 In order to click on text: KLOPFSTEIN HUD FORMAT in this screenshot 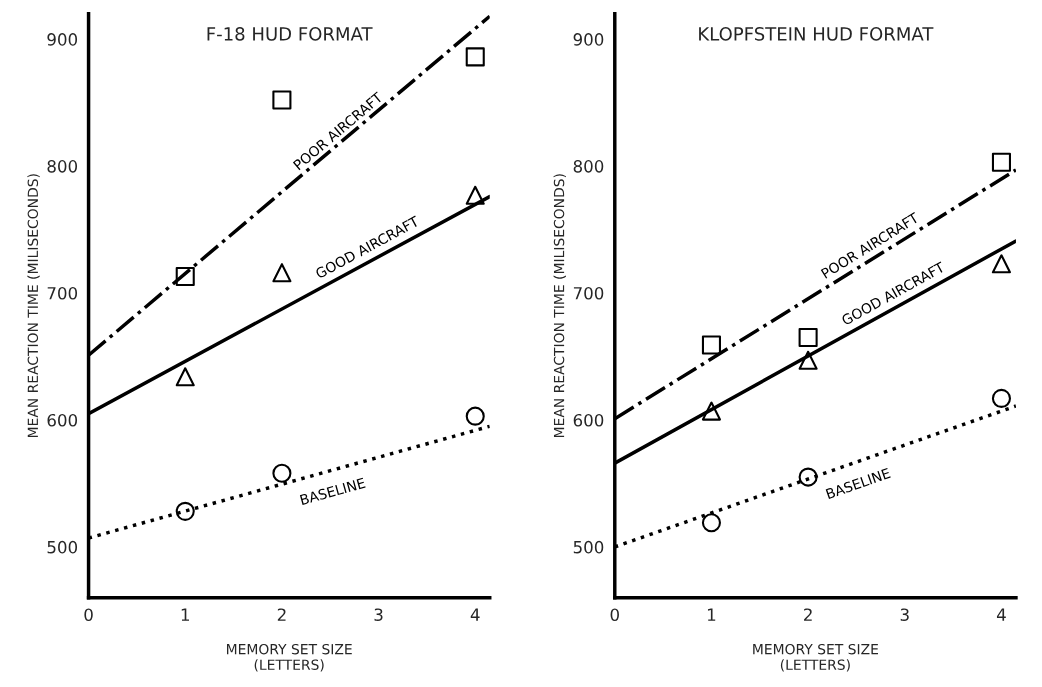, I will do `click(816, 34)`.